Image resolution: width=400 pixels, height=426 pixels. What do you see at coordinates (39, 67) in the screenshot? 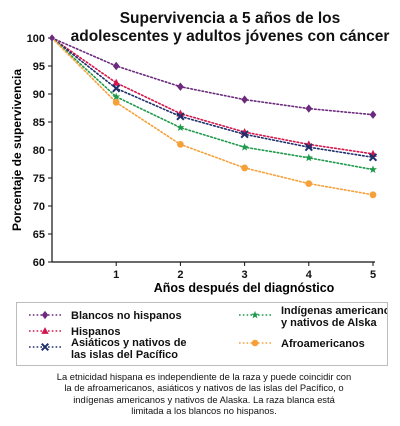
I see `y-tick-label: 95` at bounding box center [39, 67].